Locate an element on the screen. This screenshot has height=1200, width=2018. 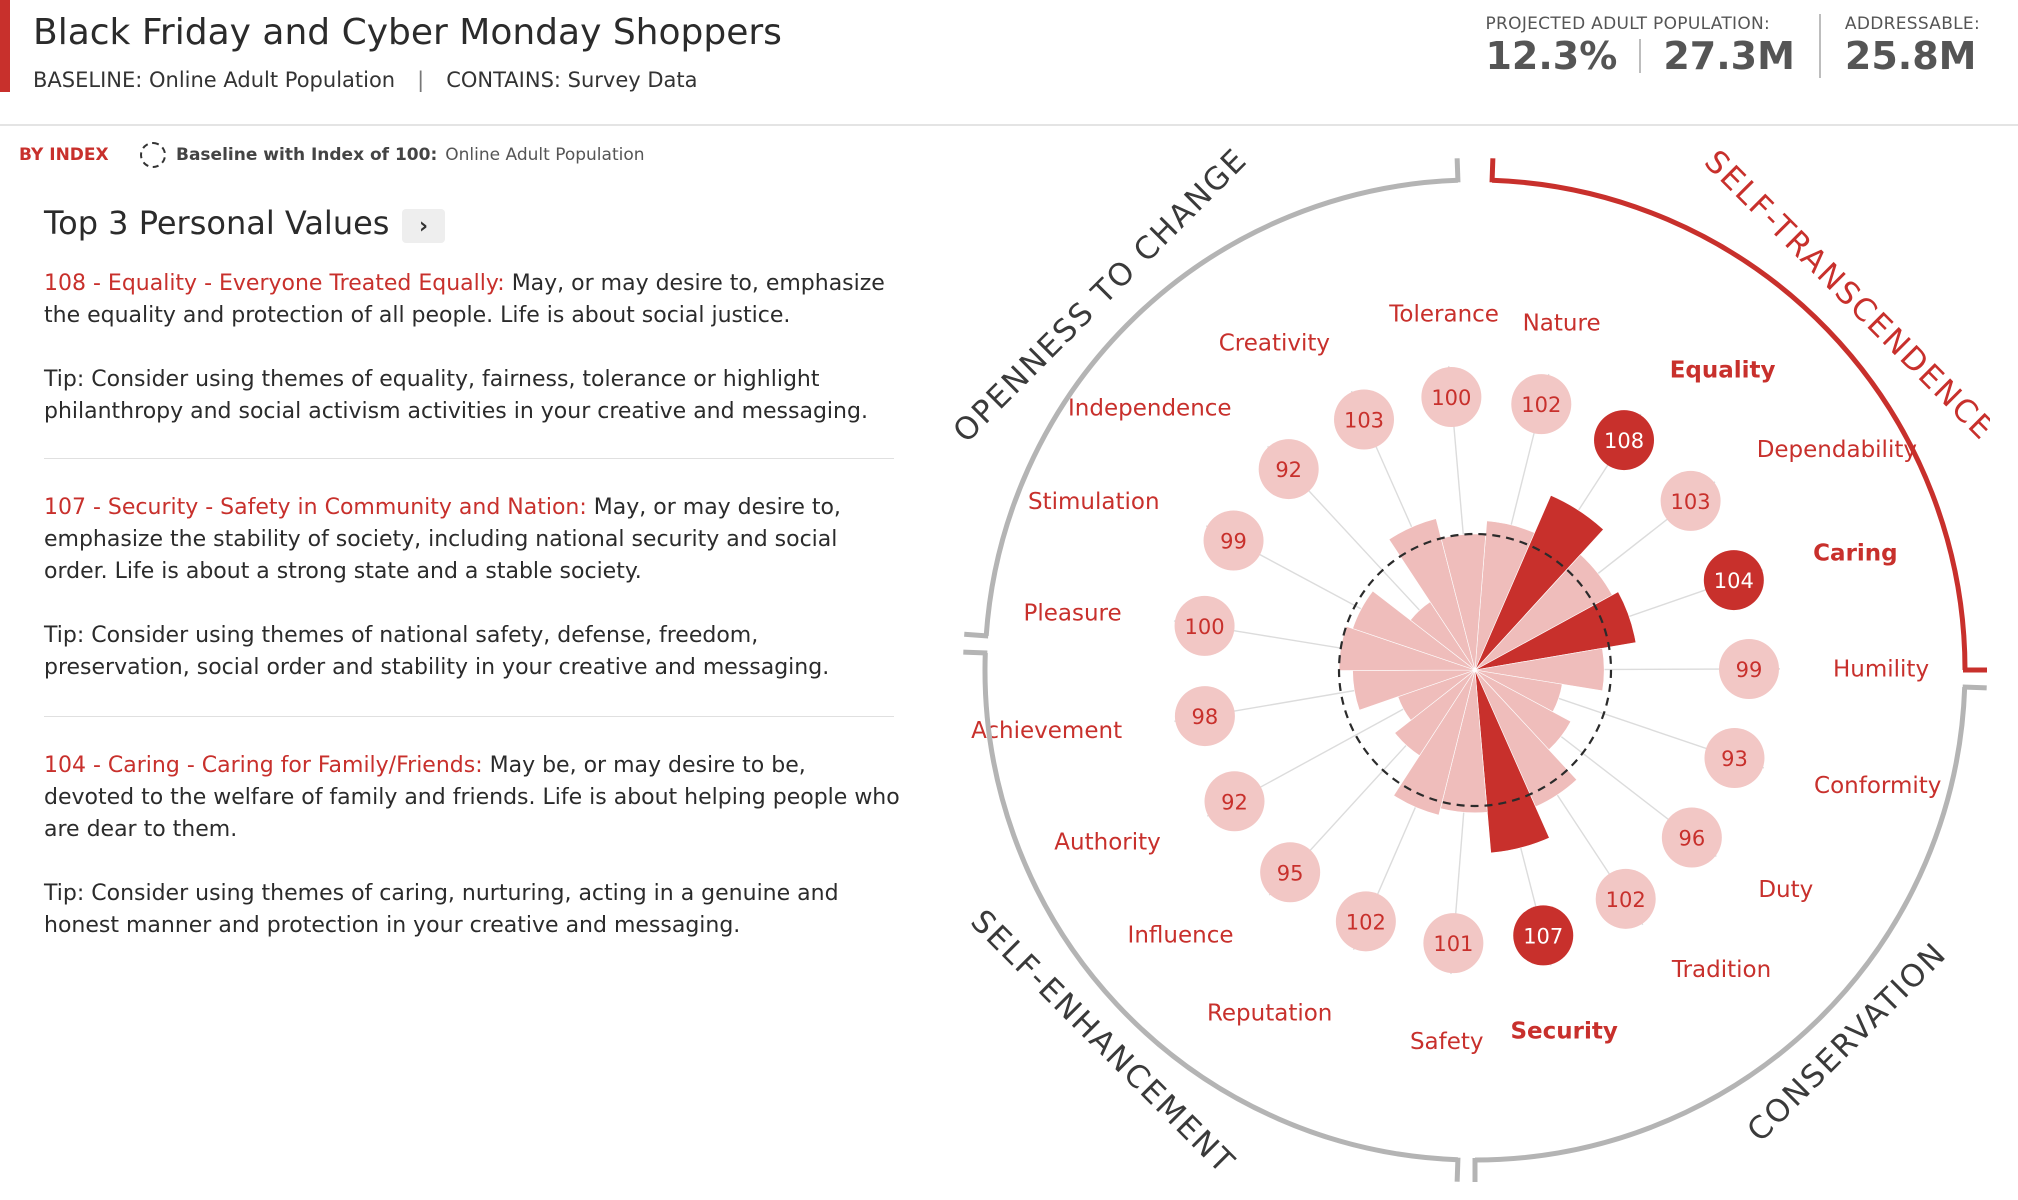
projected-stat: PROJECTED ADULT POPULATION: 12.3% 27.3M is located at coordinates (1639, 46).